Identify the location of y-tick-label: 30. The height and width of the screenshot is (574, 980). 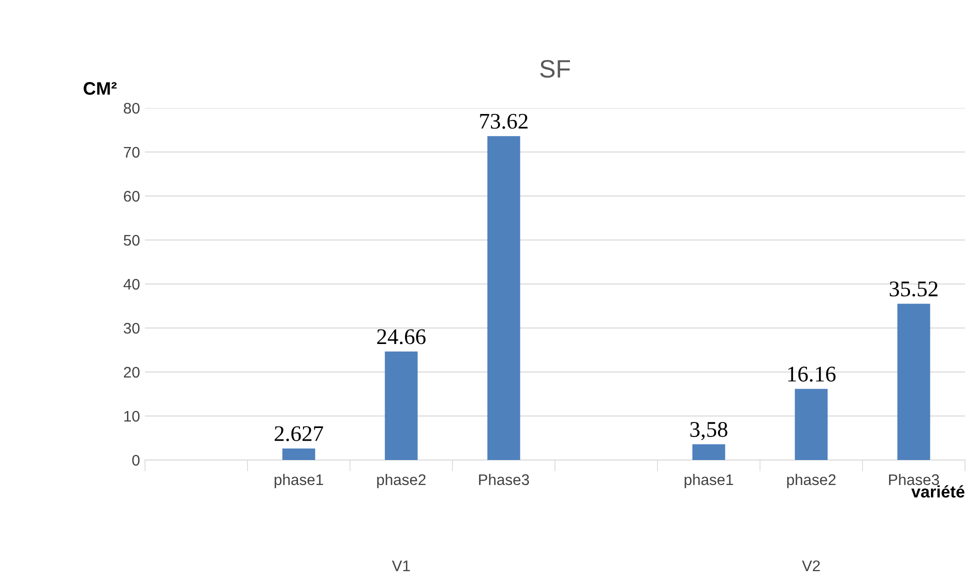
(132, 328).